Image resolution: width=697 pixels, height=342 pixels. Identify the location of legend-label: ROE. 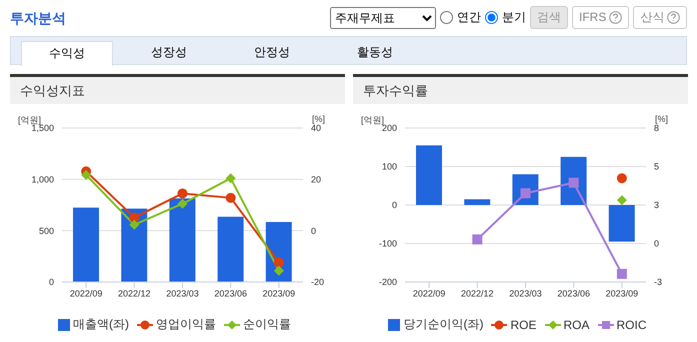
(522, 324).